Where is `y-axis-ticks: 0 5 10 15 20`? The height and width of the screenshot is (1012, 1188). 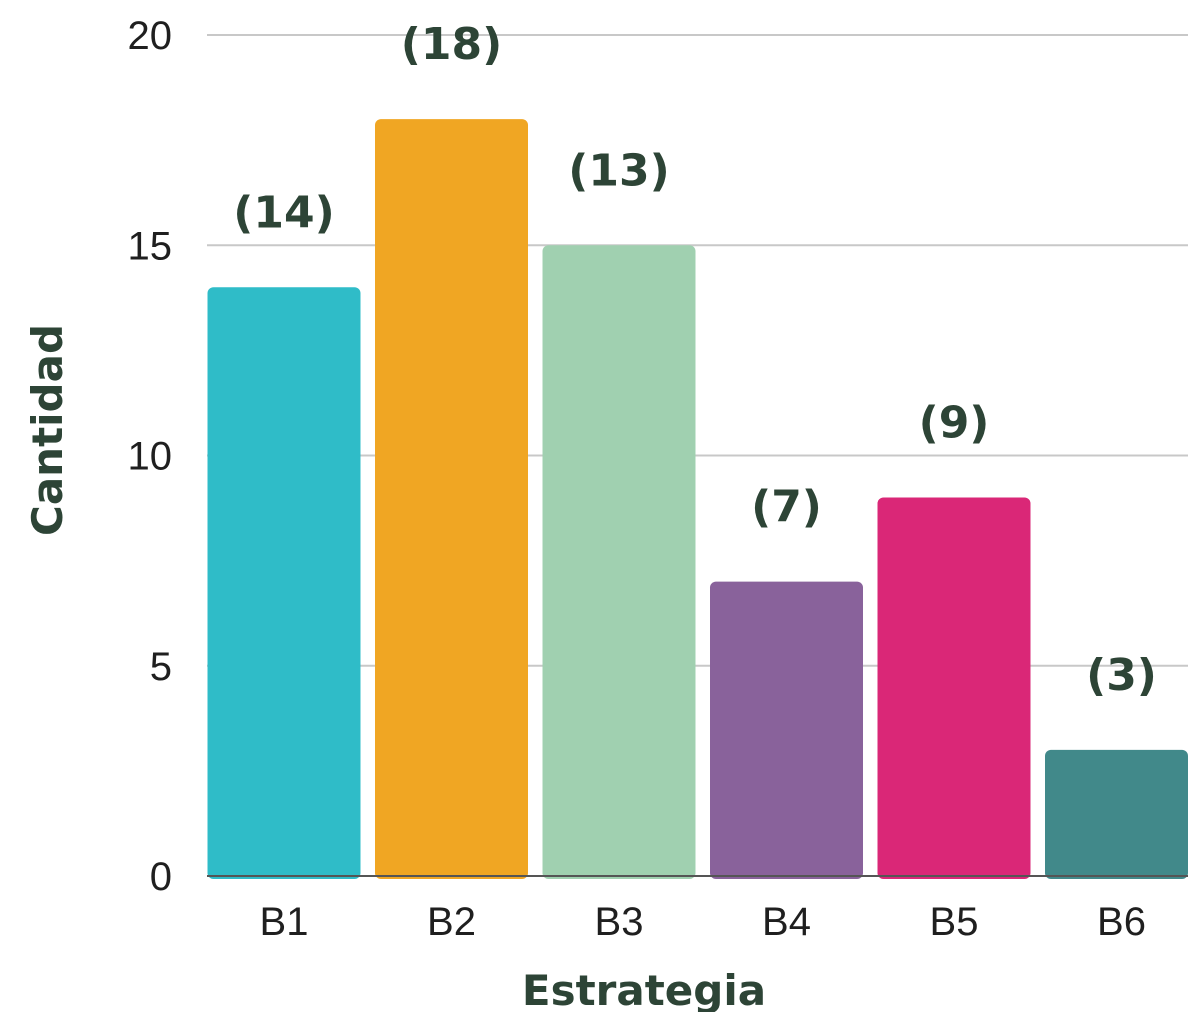 y-axis-ticks: 0 5 10 15 20 is located at coordinates (150, 456).